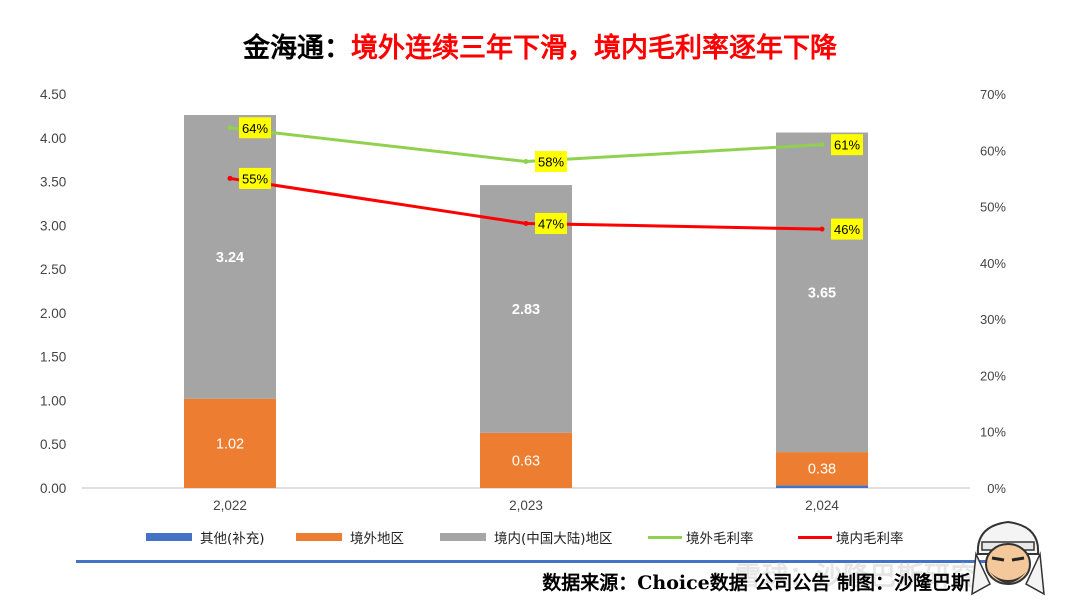 This screenshot has width=1080, height=604. I want to click on bar-data-label: 0.63, so click(526, 461).